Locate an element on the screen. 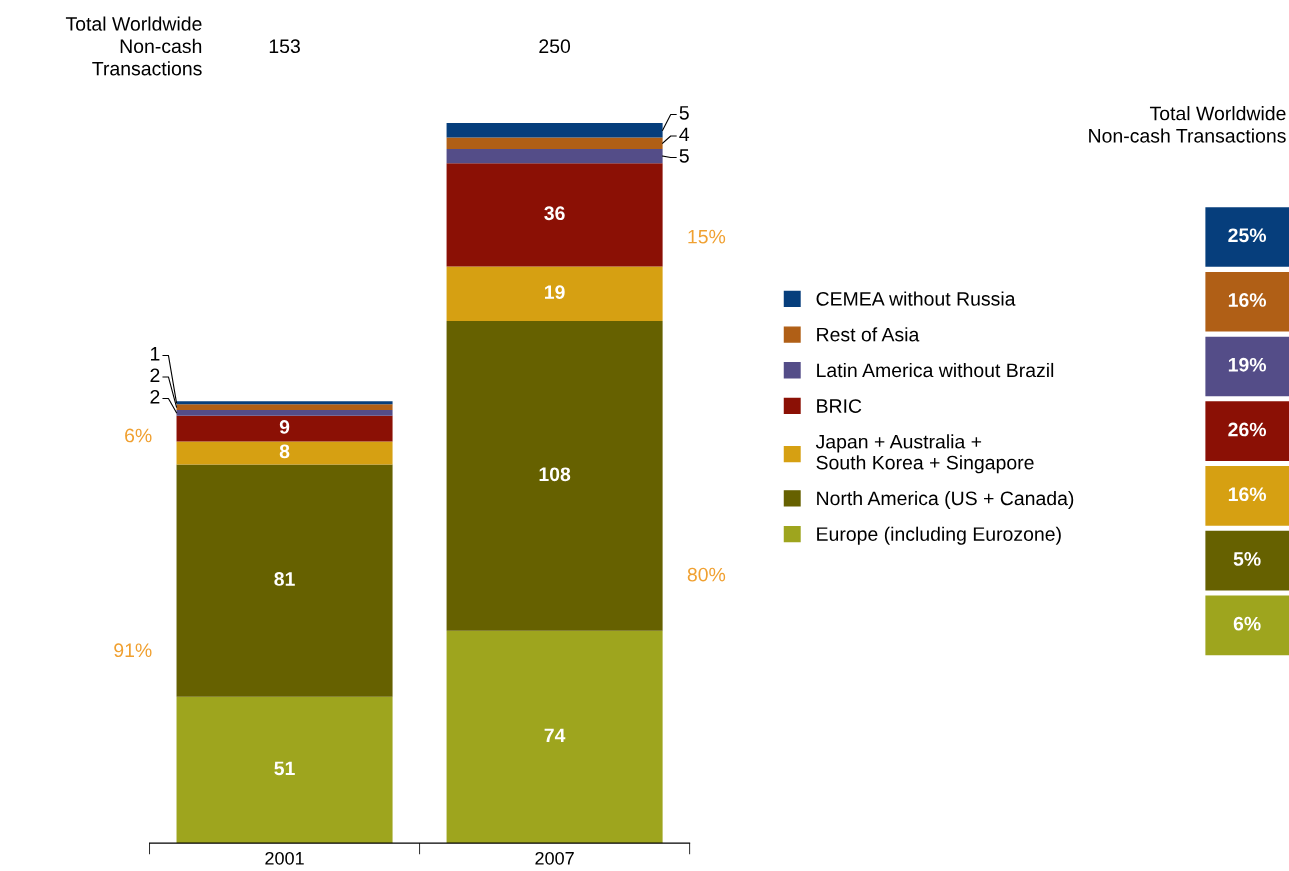 This screenshot has height=871, width=1289. data-label: 8 is located at coordinates (284, 451).